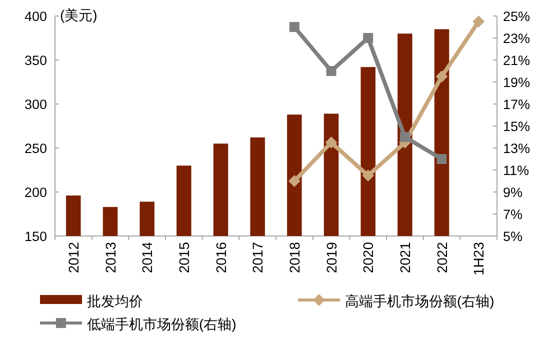 The image size is (550, 337). Describe the element at coordinates (294, 258) in the screenshot. I see `x-tick-label: 2018` at that location.